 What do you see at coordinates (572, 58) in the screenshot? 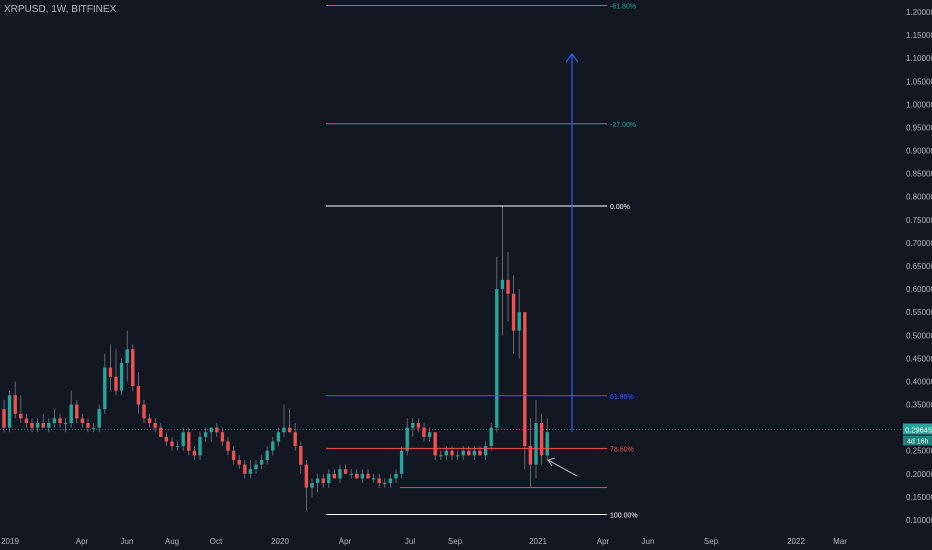
I see `projection-arrow-head` at bounding box center [572, 58].